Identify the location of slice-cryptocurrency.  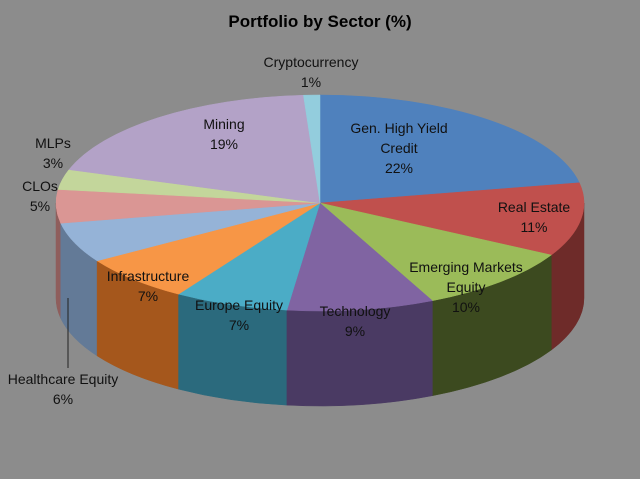
(312, 149).